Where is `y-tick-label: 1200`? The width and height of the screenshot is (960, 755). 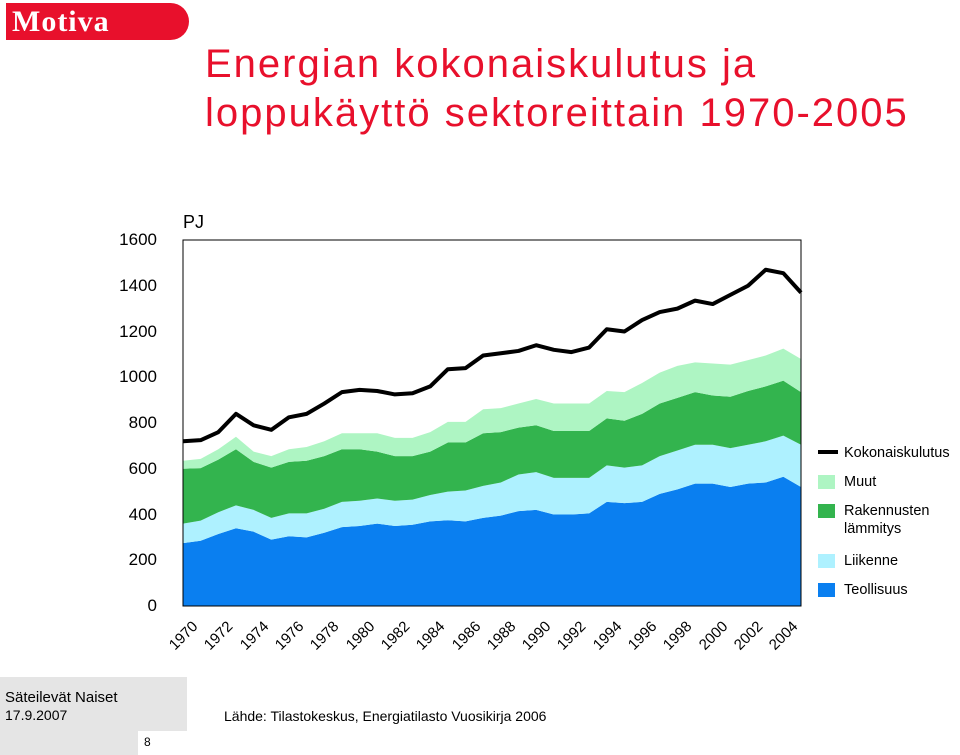 y-tick-label: 1200 is located at coordinates (138, 331).